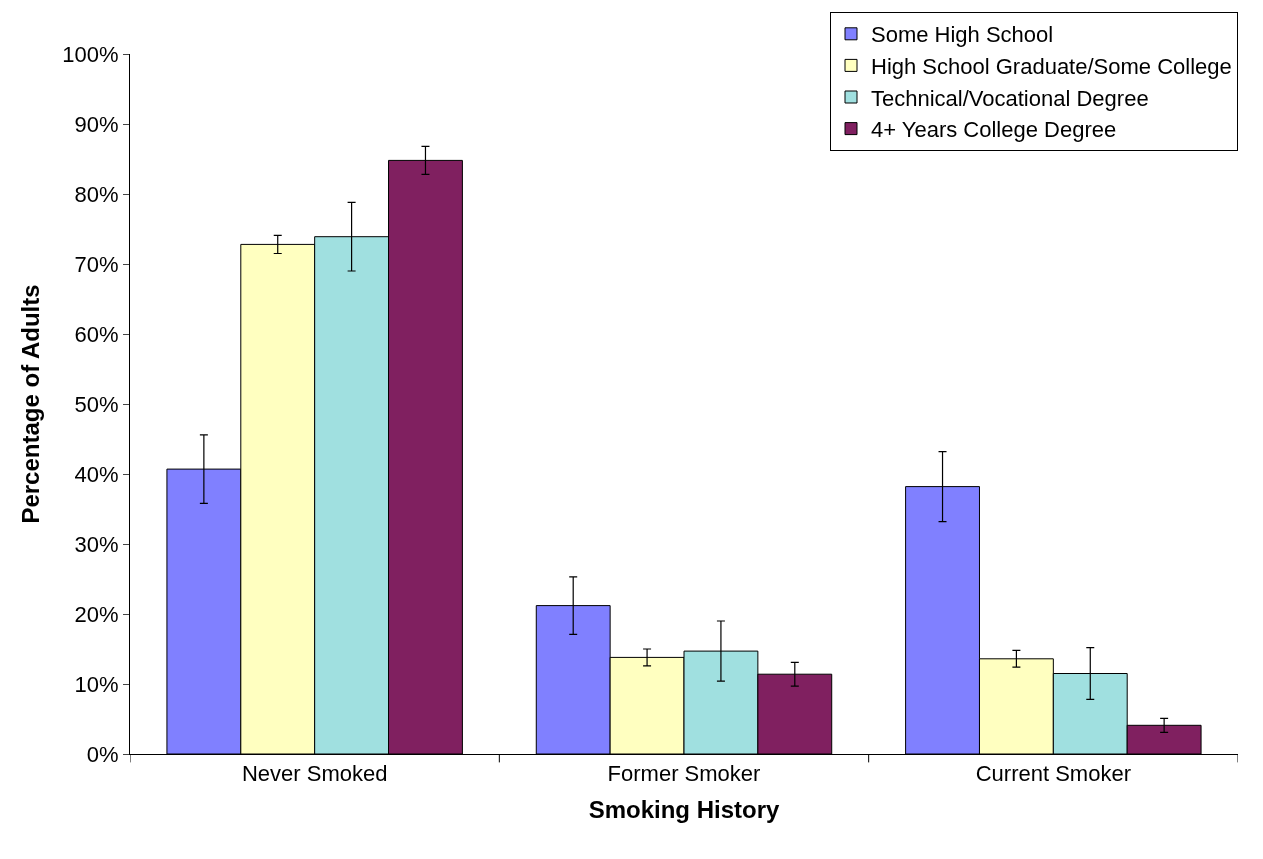 The image size is (1263, 859). I want to click on y-tick-label: 70%, so click(96, 264).